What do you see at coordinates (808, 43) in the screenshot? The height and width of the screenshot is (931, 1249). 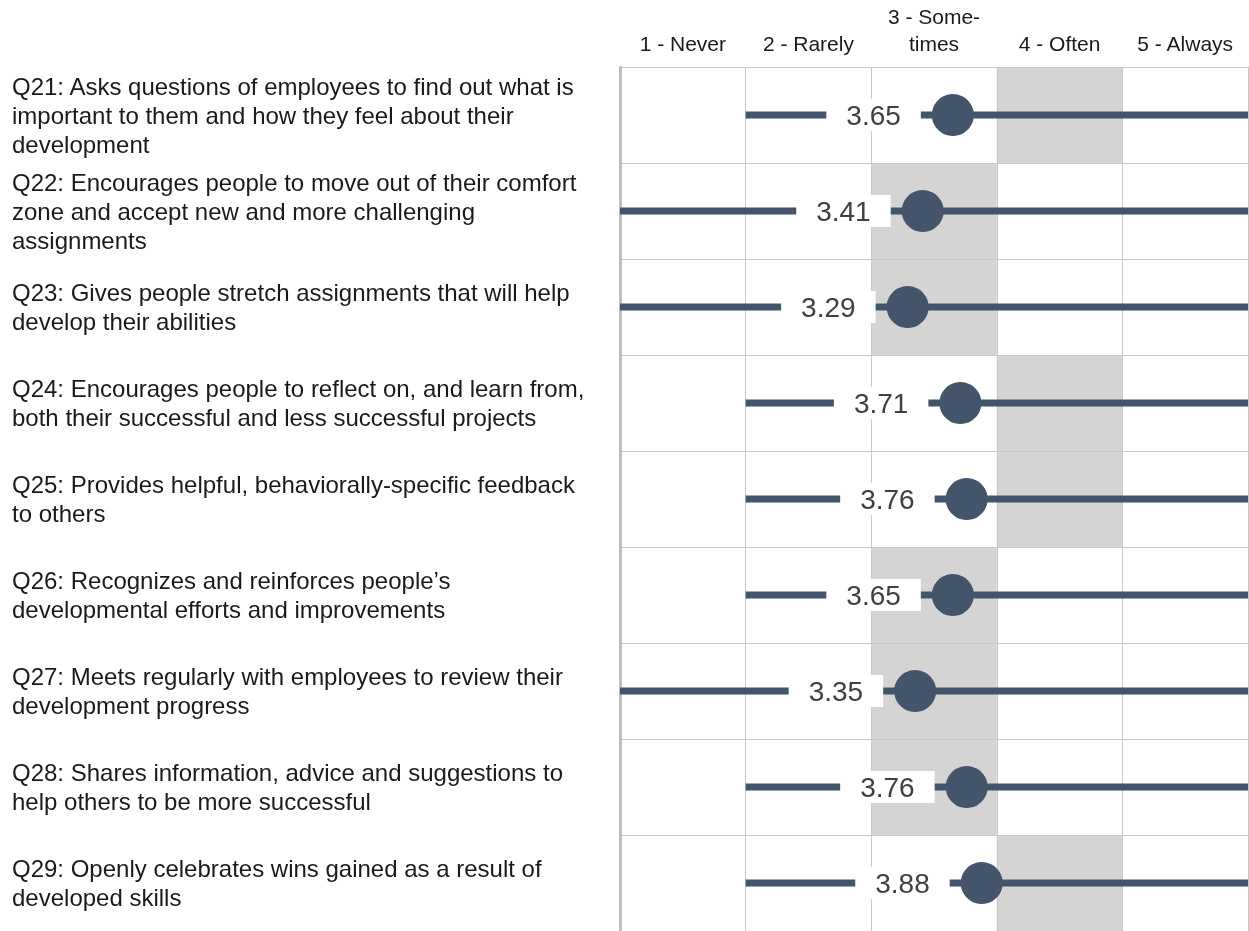 I see `x-tick-label: 2 - Rarely` at bounding box center [808, 43].